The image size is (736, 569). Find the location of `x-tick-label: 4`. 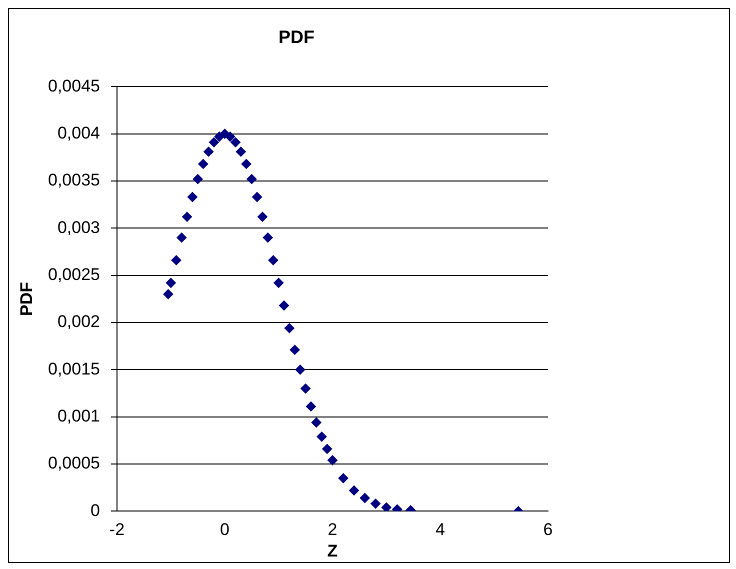

x-tick-label: 4 is located at coordinates (440, 530).